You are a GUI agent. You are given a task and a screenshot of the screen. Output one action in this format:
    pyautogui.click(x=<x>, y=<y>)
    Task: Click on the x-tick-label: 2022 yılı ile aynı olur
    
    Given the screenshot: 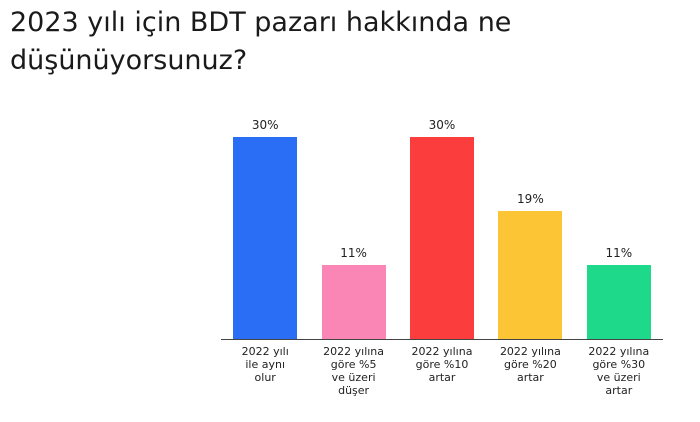 What is the action you would take?
    pyautogui.click(x=265, y=364)
    